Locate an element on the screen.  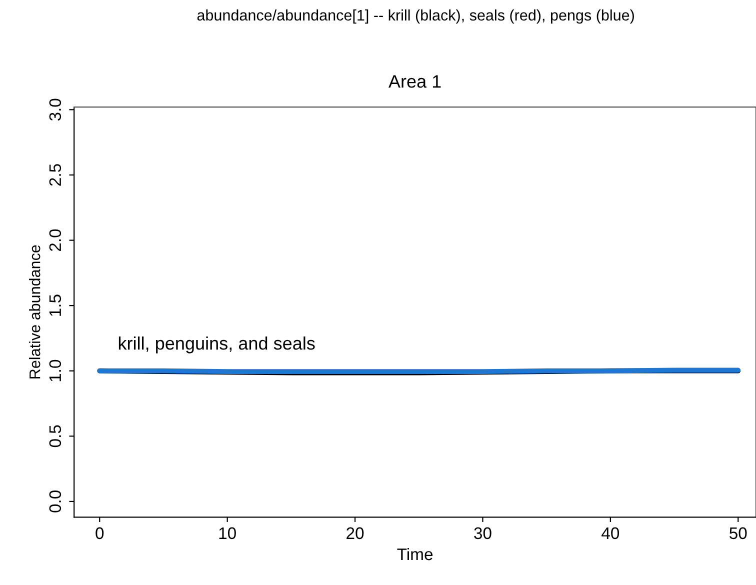
y-tick-label: 1.0 is located at coordinates (55, 371).